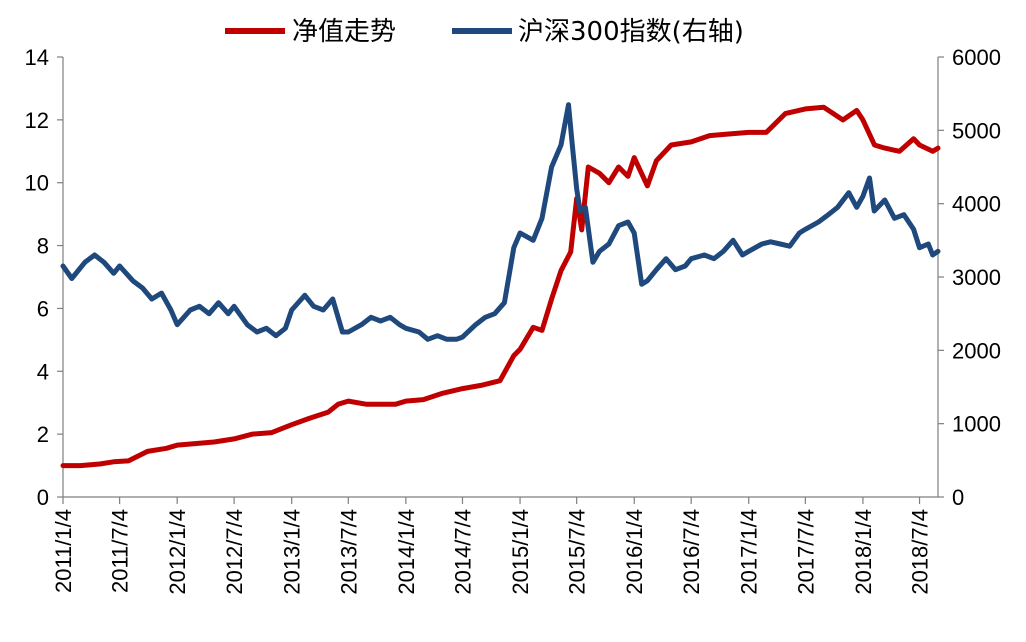 The image size is (1026, 642). What do you see at coordinates (177, 552) in the screenshot?
I see `x-tick-label: 2012/1/4` at bounding box center [177, 552].